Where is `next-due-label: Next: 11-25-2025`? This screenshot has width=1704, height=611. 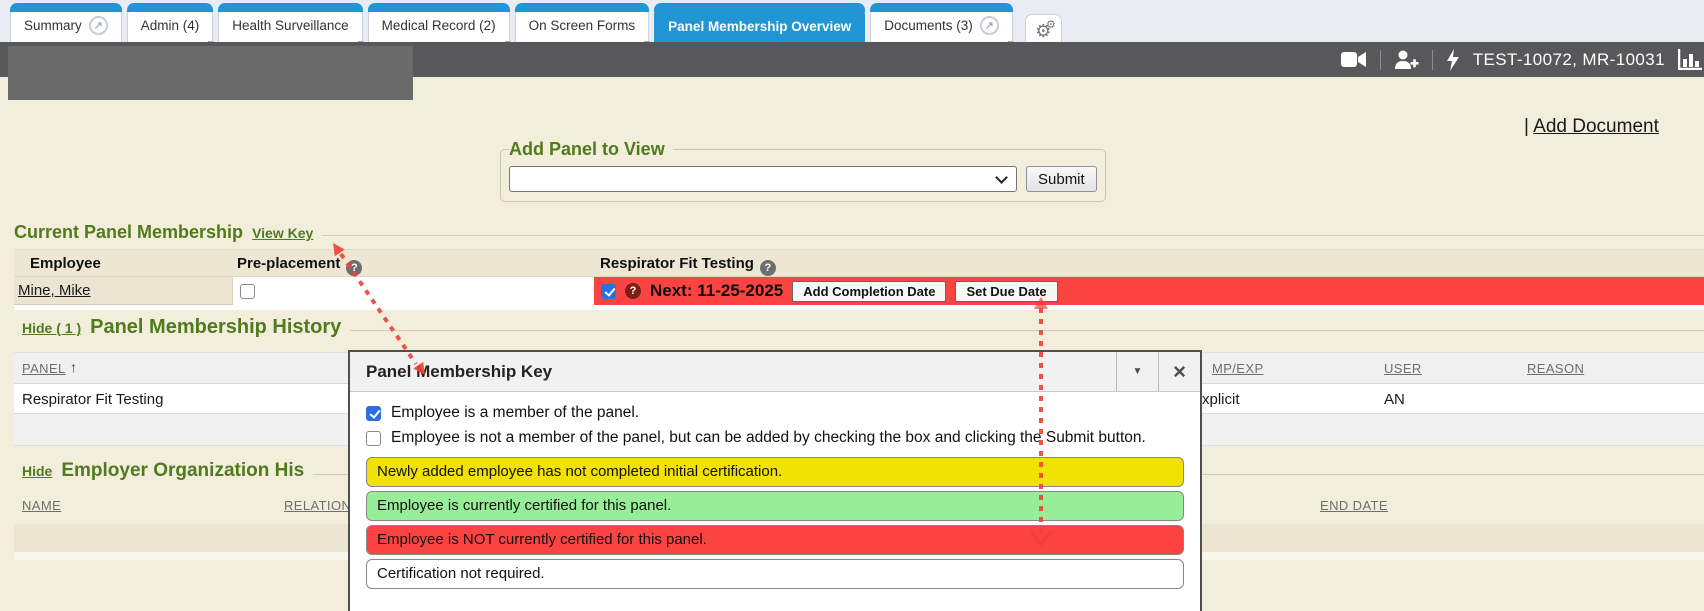 next-due-label: Next: 11-25-2025 is located at coordinates (717, 290).